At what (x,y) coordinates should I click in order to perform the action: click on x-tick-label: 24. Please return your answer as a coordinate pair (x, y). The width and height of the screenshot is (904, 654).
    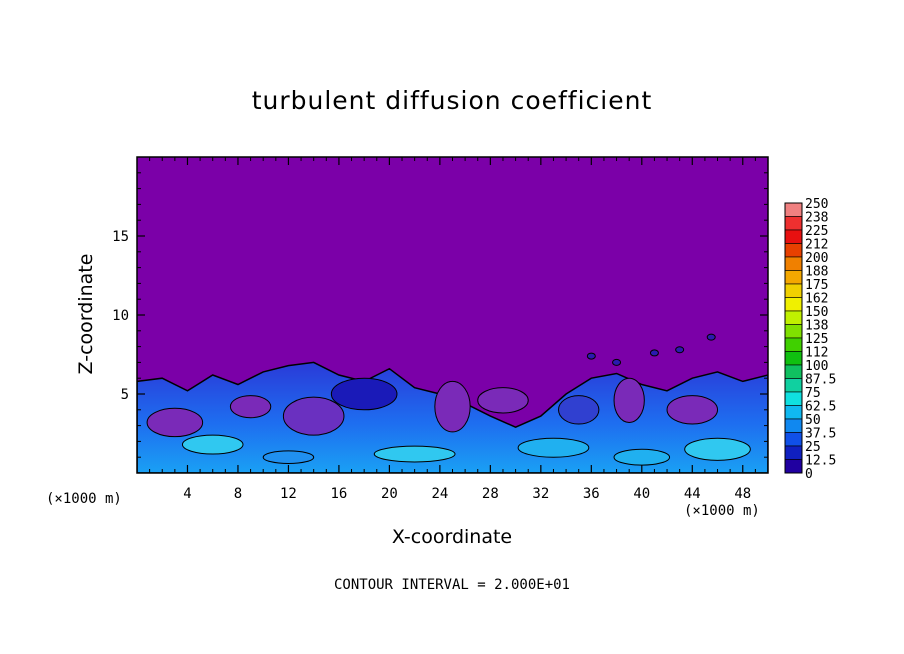
    Looking at the image, I should click on (439, 494).